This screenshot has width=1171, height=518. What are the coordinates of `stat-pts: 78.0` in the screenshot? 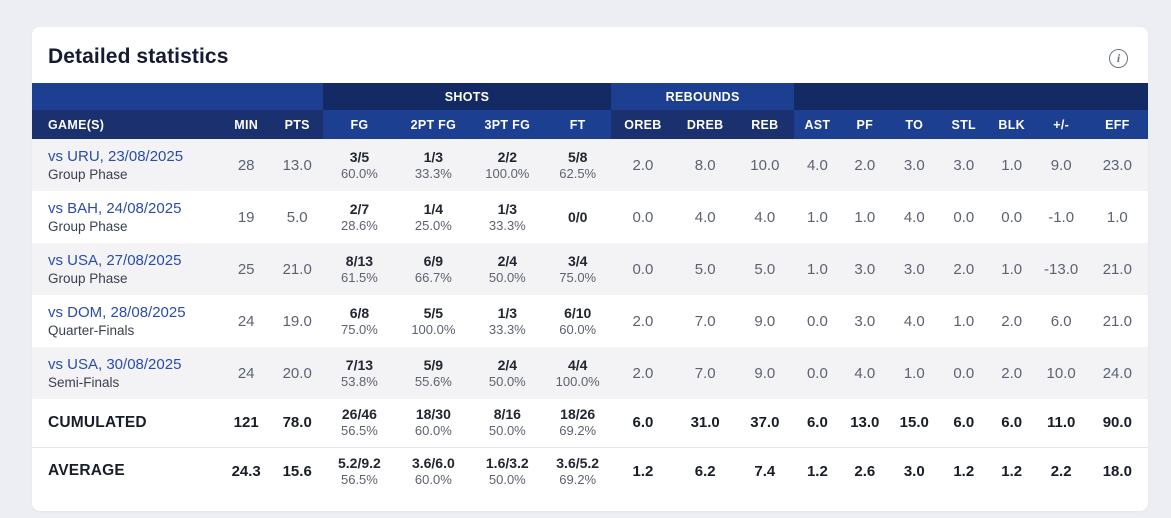 It's located at (297, 423).